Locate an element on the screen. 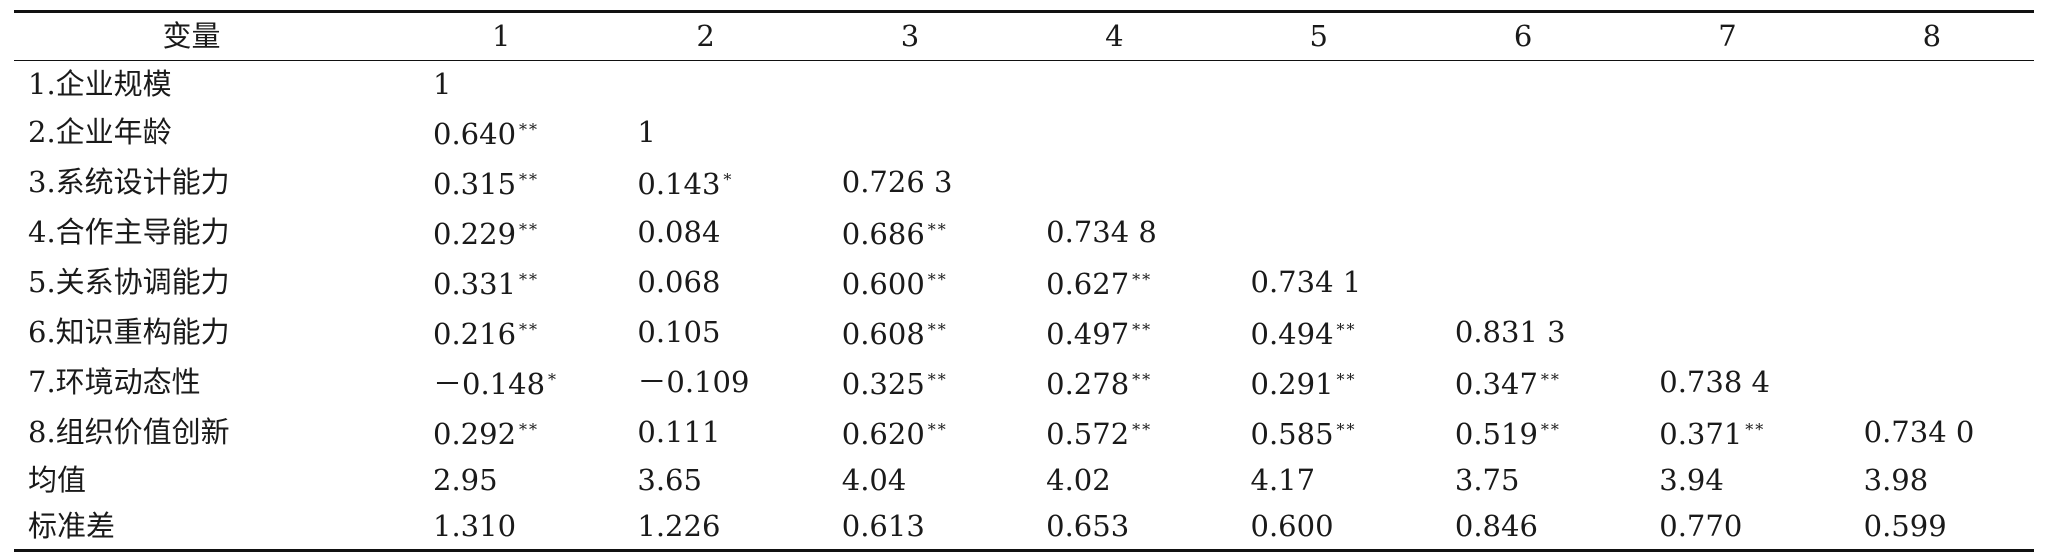 Image resolution: width=2048 pixels, height=552 pixels. cell-value: 0.585 is located at coordinates (1292, 434).